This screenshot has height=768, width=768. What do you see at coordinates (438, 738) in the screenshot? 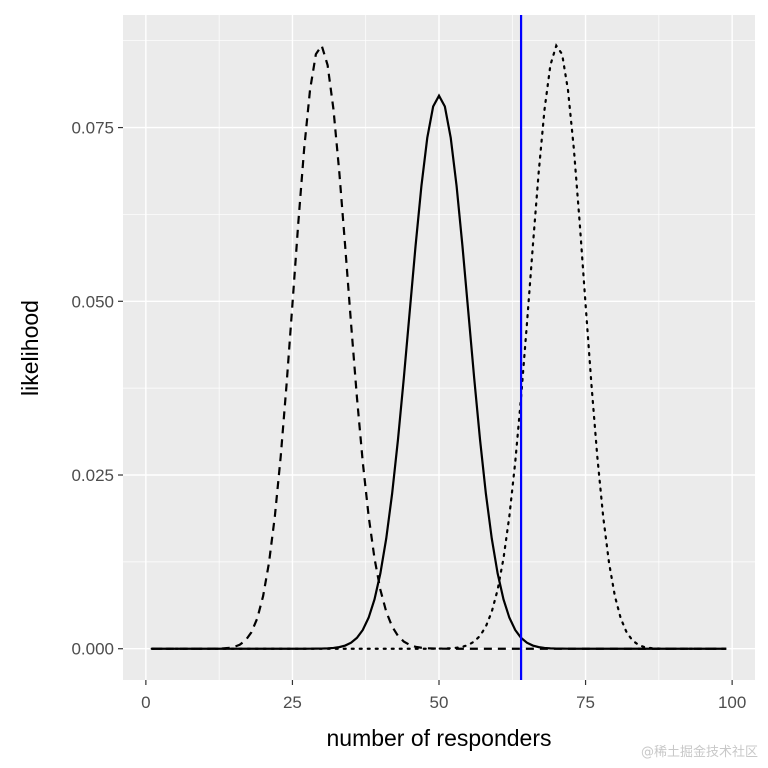
I see `x-axis-label: number of responders` at bounding box center [438, 738].